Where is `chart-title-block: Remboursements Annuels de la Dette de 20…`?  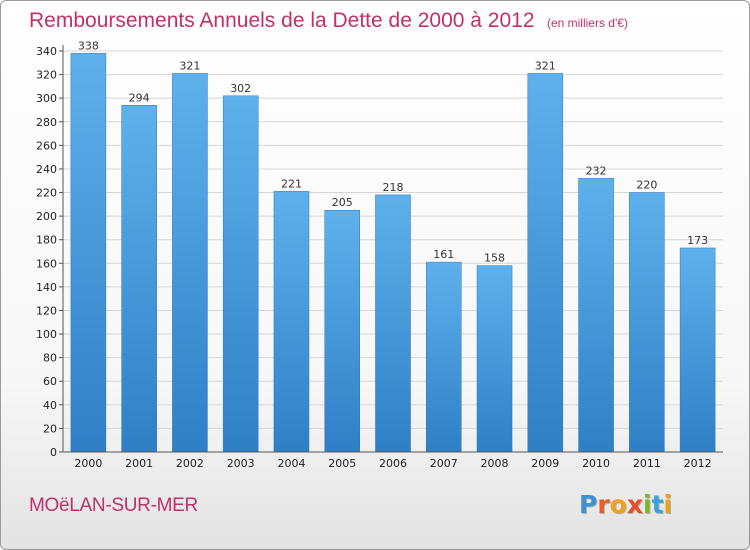
chart-title-block: Remboursements Annuels de la Dette de 20… is located at coordinates (328, 21).